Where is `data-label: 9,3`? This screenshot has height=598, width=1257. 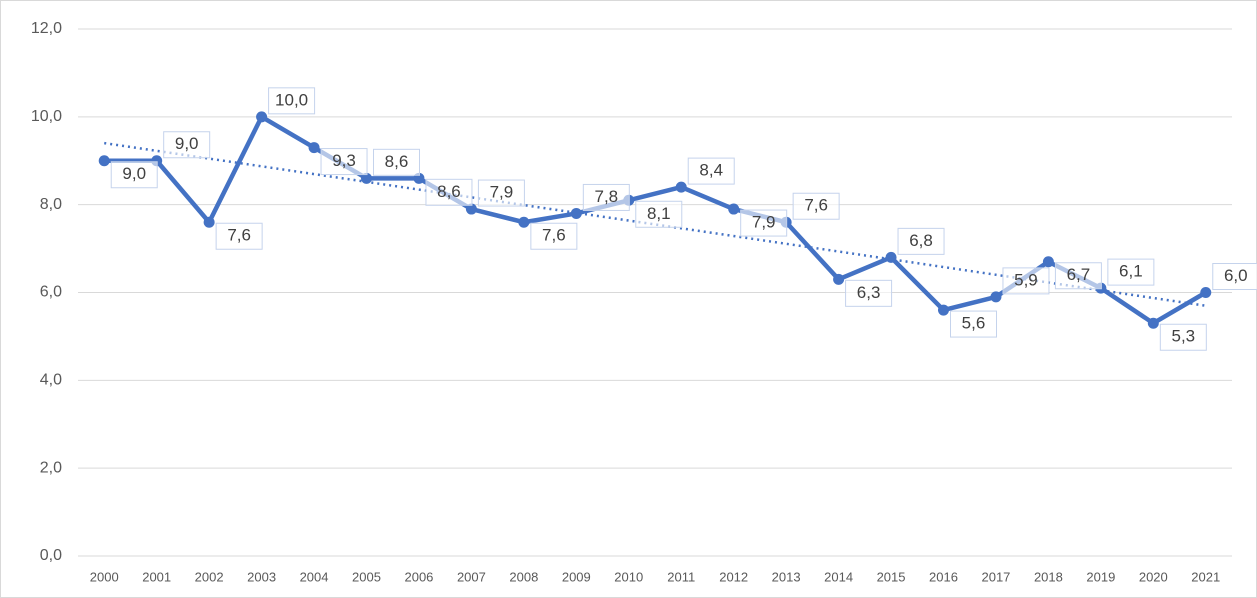
data-label: 9,3 is located at coordinates (344, 160).